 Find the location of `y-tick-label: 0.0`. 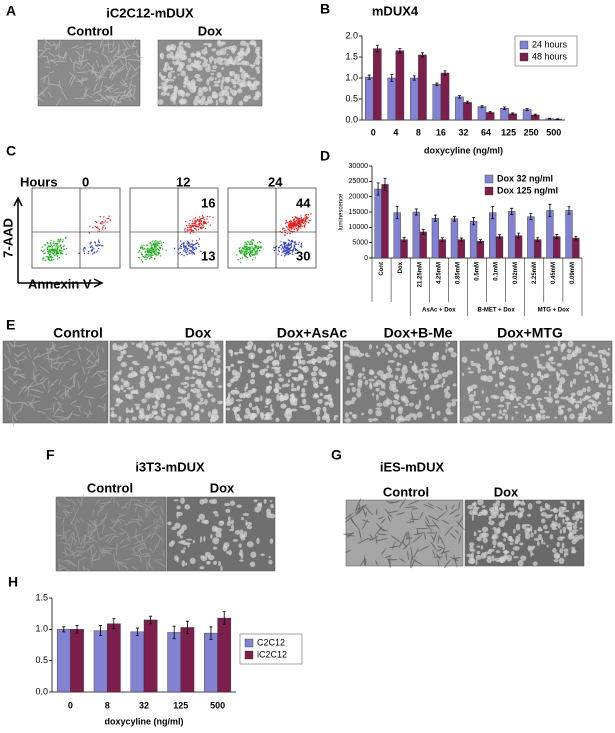

y-tick-label: 0.0 is located at coordinates (41, 691).